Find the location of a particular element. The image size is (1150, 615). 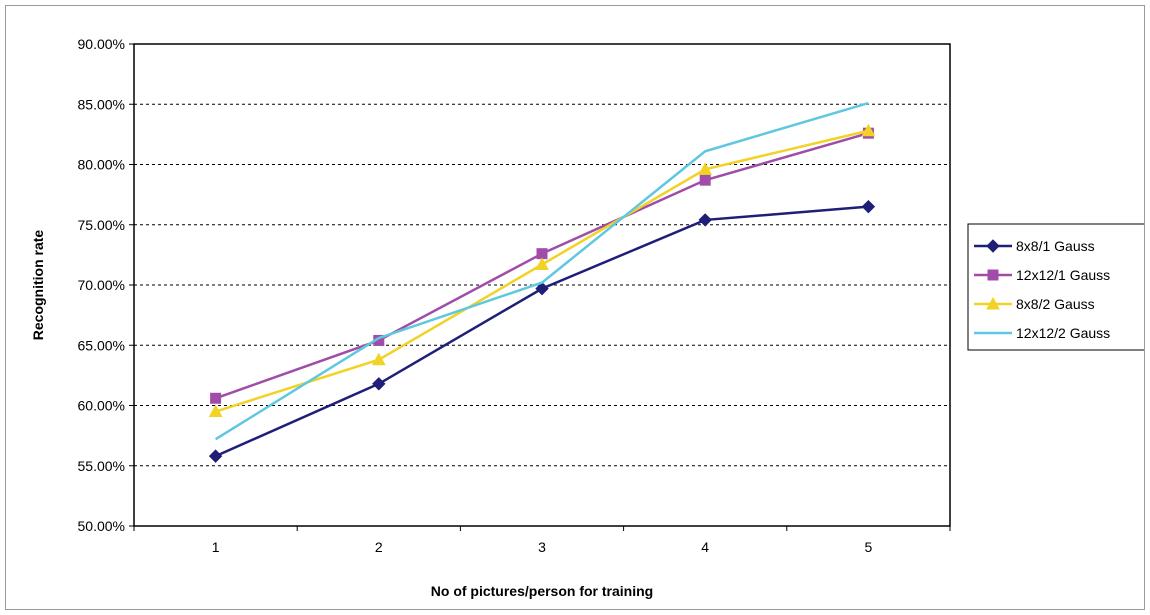

y-tick-label: 60.00% is located at coordinates (101, 406).